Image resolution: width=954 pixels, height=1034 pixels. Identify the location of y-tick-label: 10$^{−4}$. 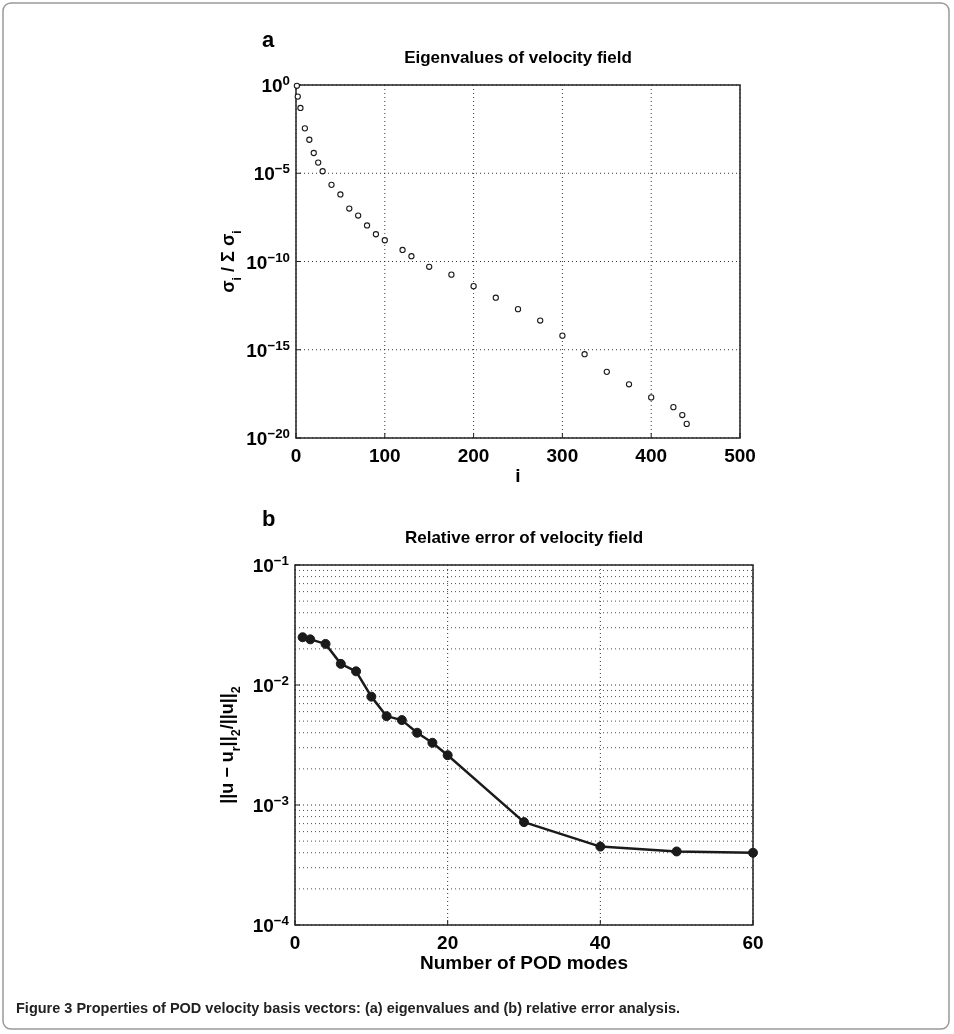
(271, 924).